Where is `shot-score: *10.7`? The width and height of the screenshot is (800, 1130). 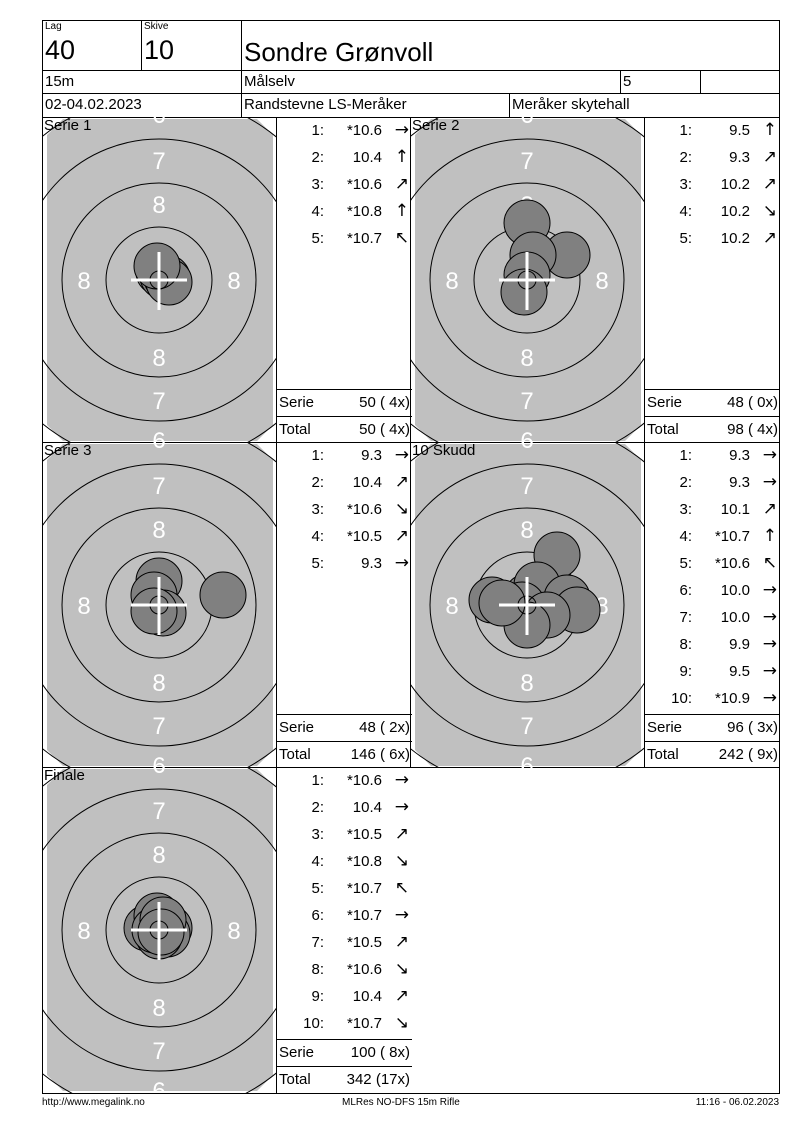 shot-score: *10.7 is located at coordinates (364, 888).